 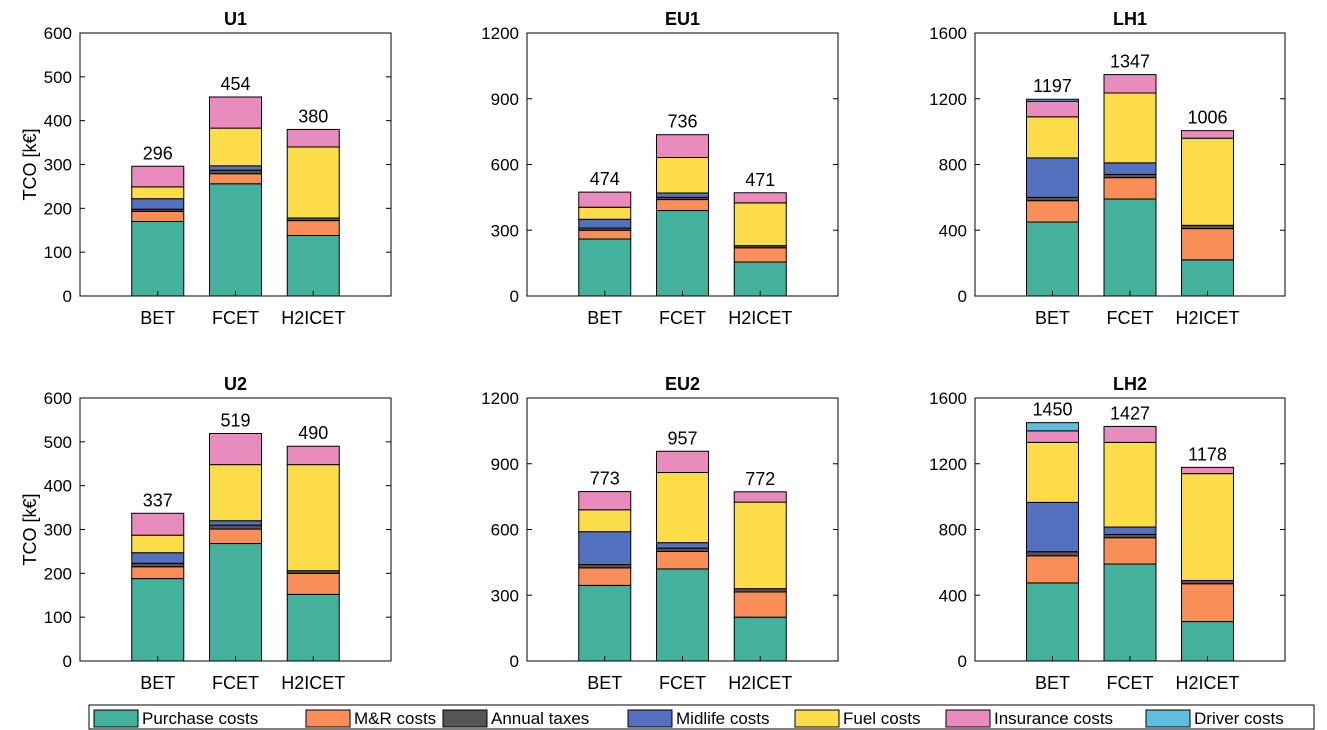 What do you see at coordinates (158, 500) in the screenshot?
I see `bar-total-label: 337` at bounding box center [158, 500].